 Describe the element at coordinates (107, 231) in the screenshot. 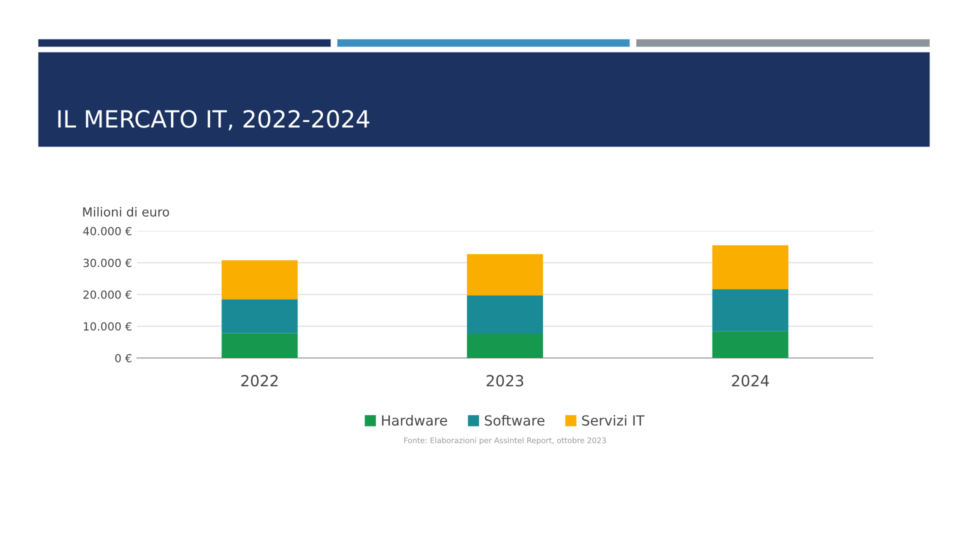

I see `y-tick-label: 40.000 €` at that location.